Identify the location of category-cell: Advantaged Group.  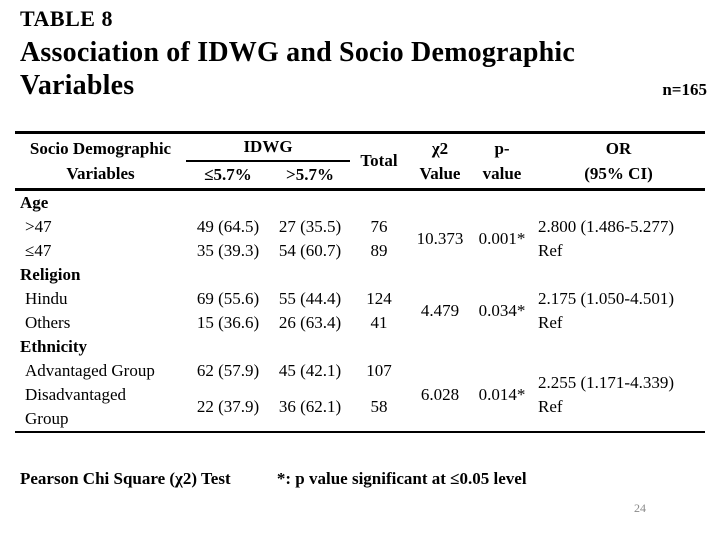
(90, 370).